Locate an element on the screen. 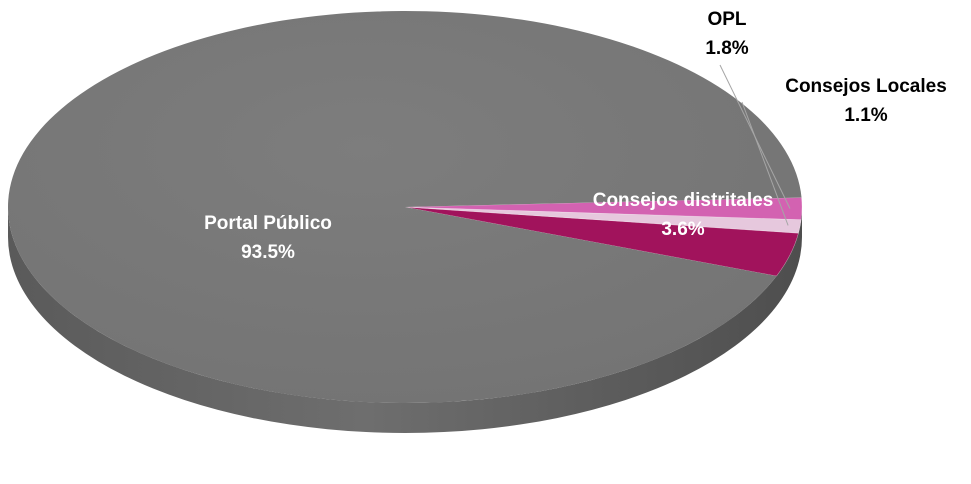  slice-name-consejos-distritales: Consejos distritales is located at coordinates (683, 200).